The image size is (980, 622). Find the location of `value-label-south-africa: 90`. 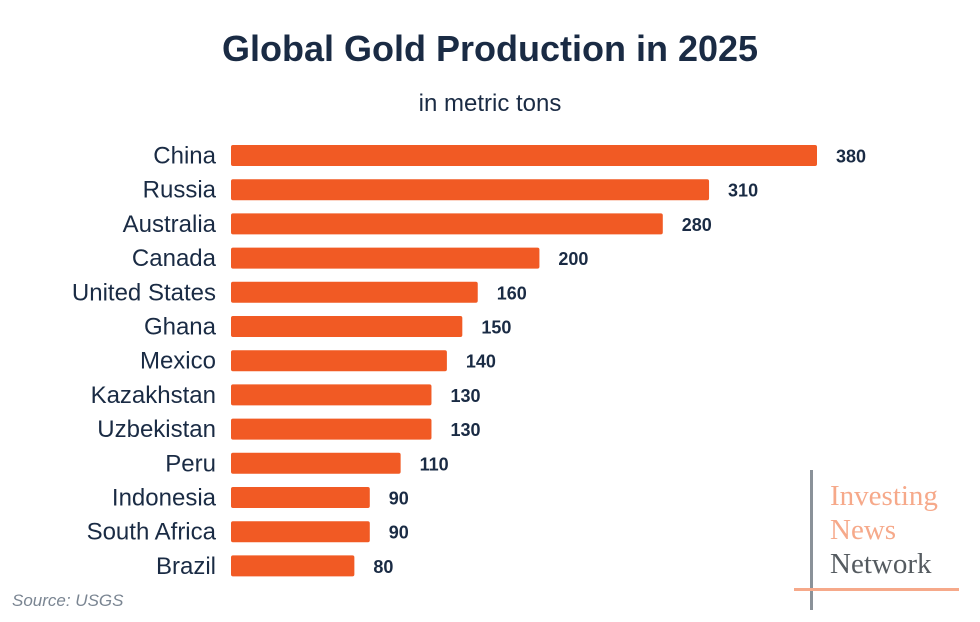

value-label-south-africa: 90 is located at coordinates (399, 533).